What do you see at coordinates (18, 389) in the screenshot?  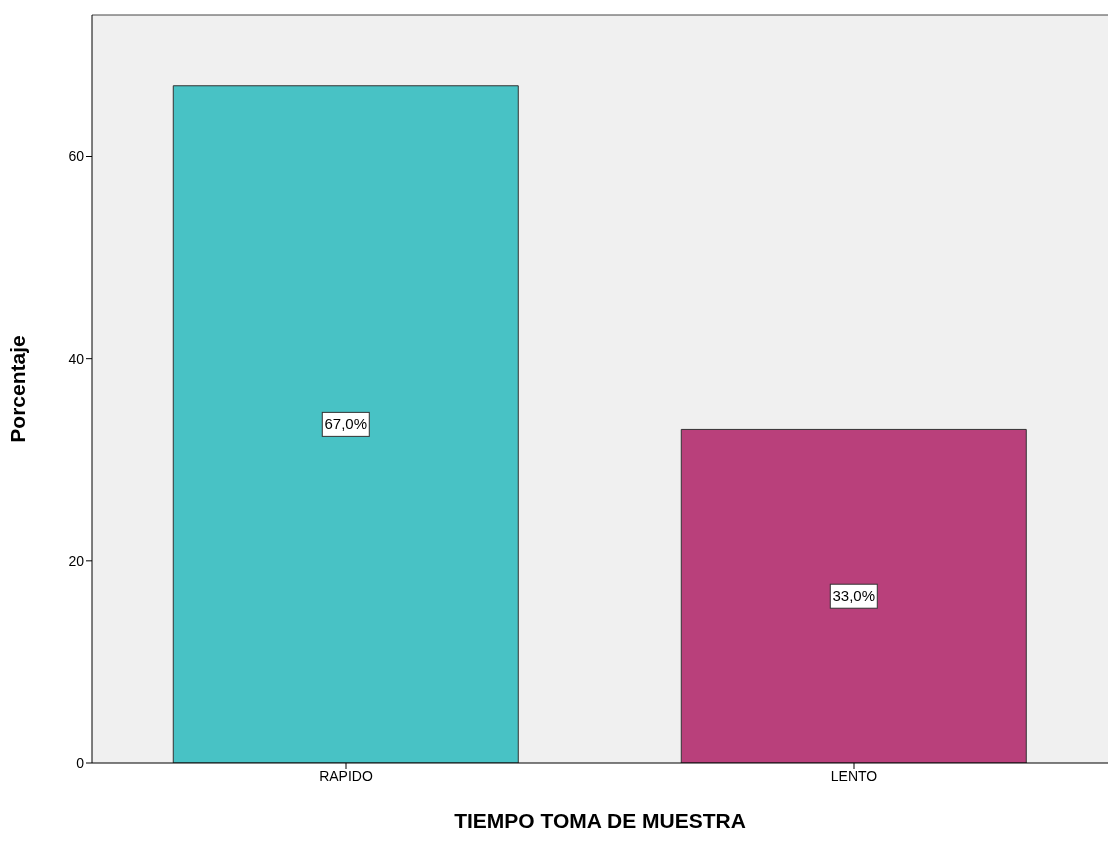 I see `y-axis-title: Porcentaje` at bounding box center [18, 389].